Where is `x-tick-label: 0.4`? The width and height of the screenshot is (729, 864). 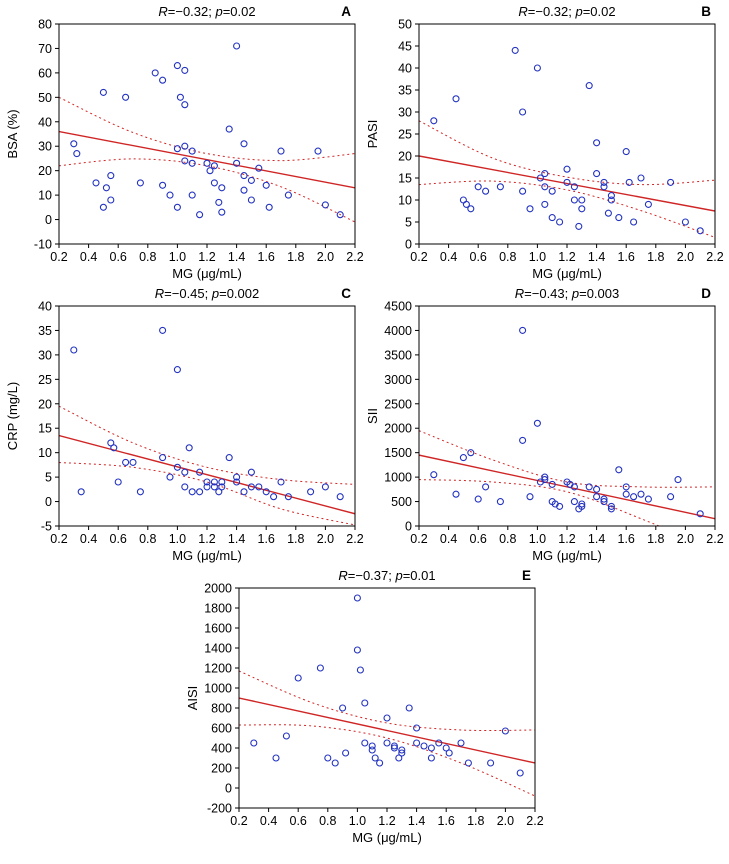 x-tick-label: 0.4 is located at coordinates (87, 257).